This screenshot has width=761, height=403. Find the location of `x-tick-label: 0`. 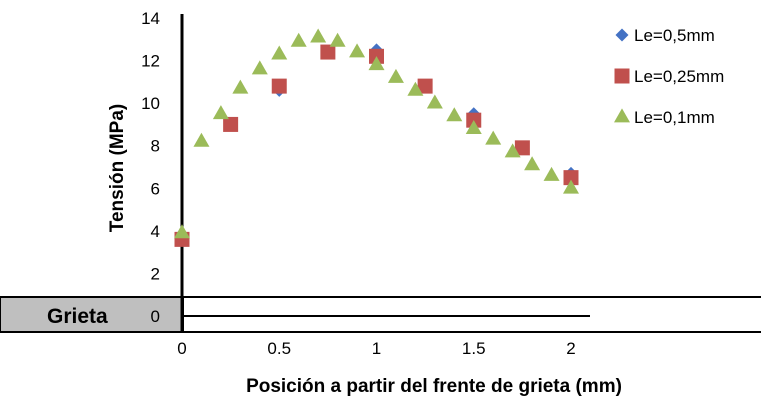

x-tick-label: 0 is located at coordinates (181, 348).